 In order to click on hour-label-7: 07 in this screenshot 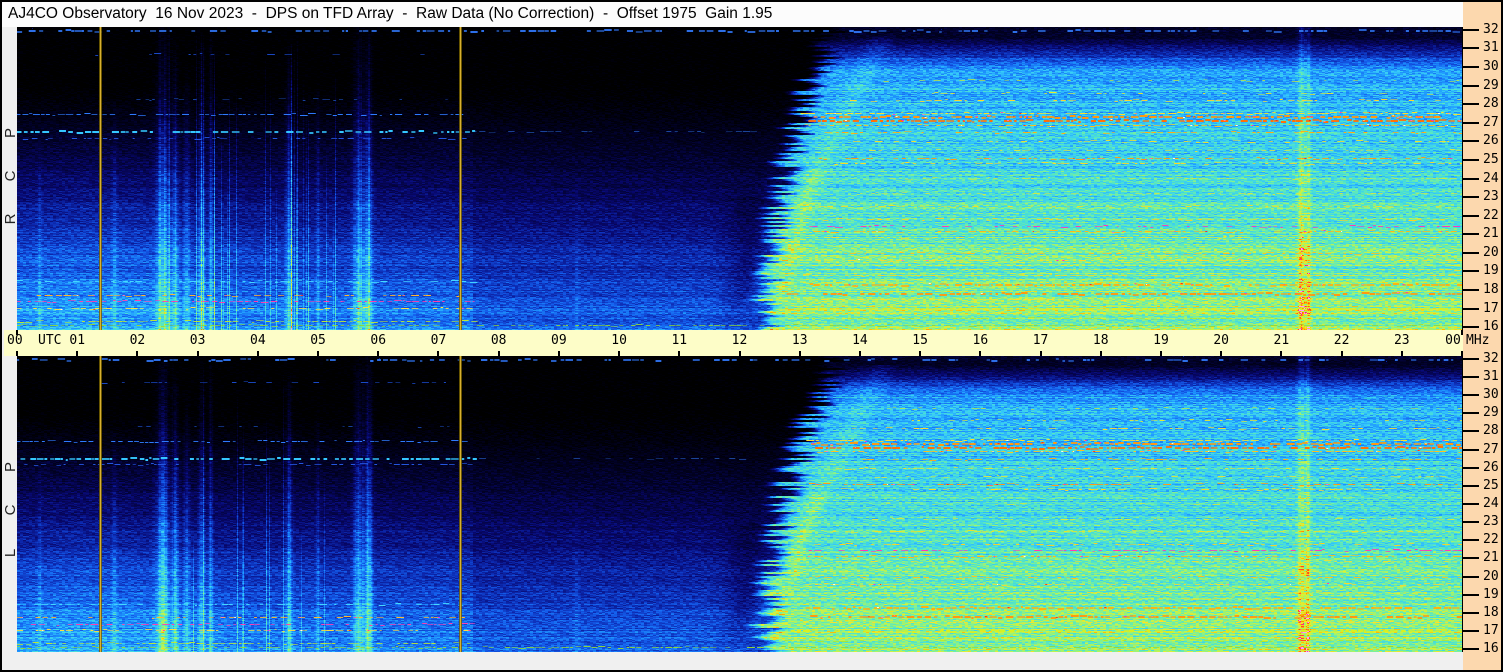, I will do `click(438, 340)`.